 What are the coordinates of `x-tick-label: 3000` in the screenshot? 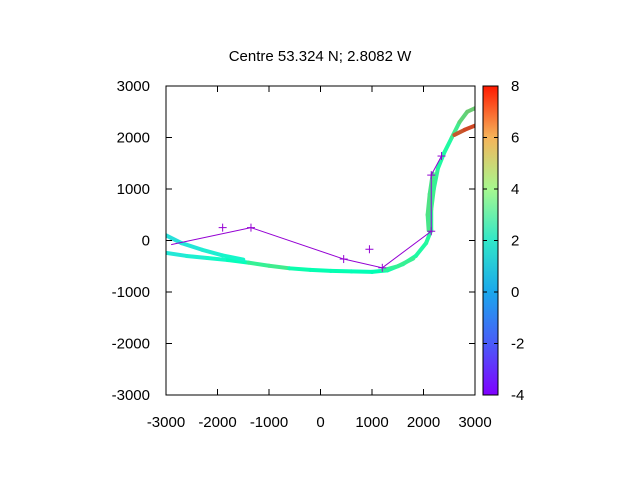 It's located at (474, 422).